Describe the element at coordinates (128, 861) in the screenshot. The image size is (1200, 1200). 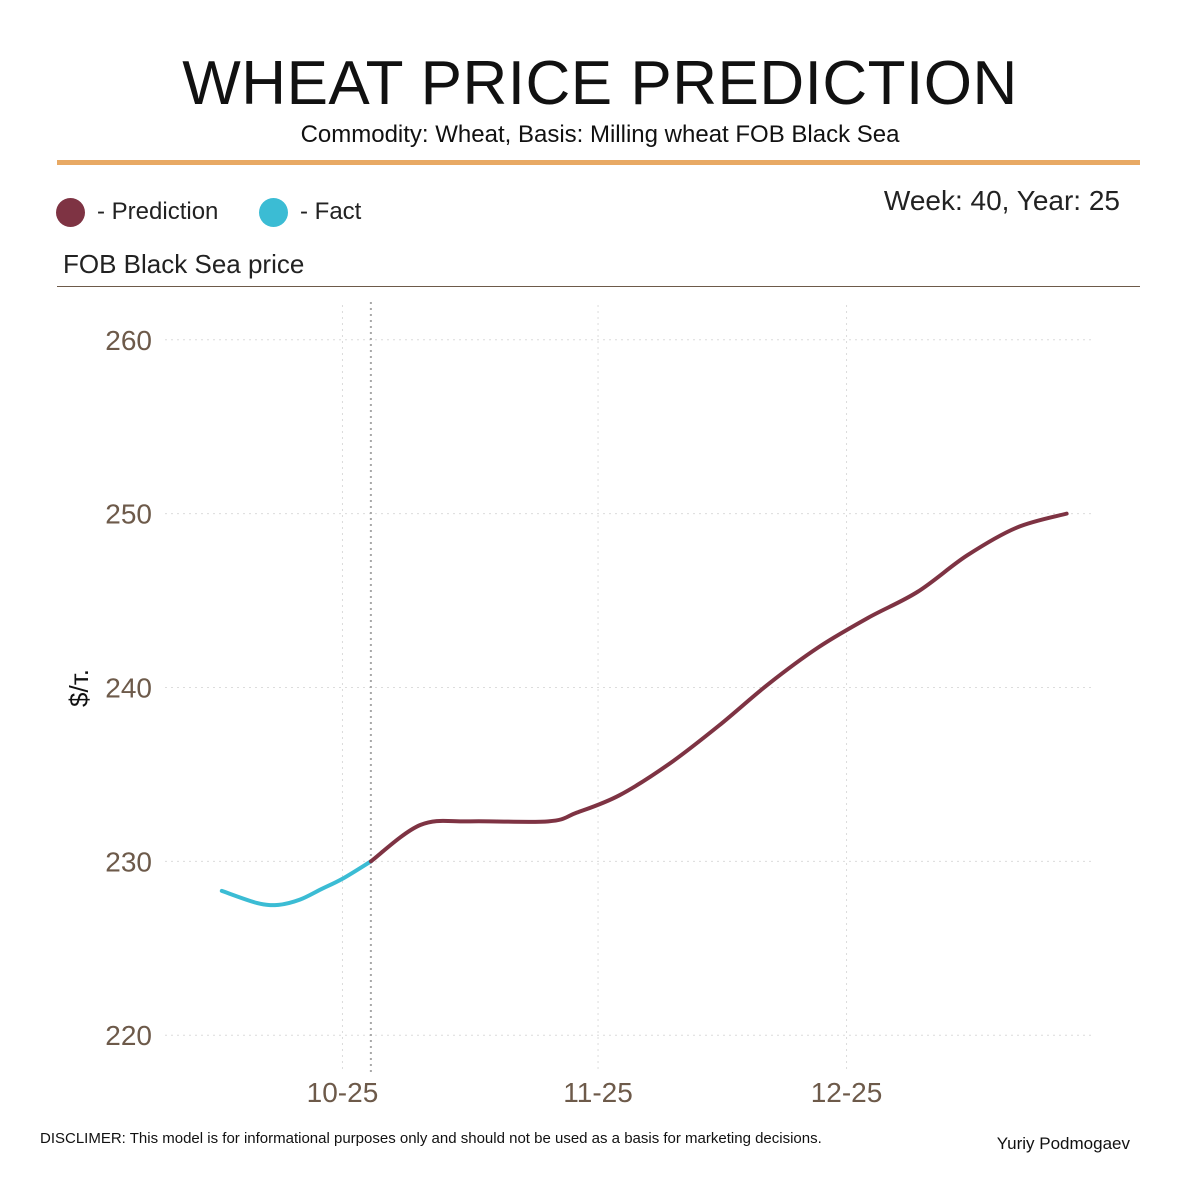
I see `y-tick-label: 230` at that location.